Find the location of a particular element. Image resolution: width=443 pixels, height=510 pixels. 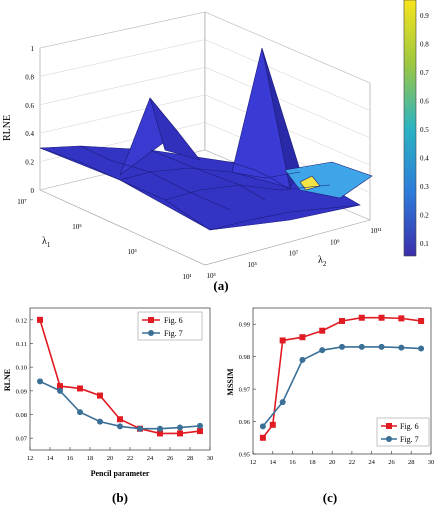

x-axis-label: λ1 is located at coordinates (46, 242).